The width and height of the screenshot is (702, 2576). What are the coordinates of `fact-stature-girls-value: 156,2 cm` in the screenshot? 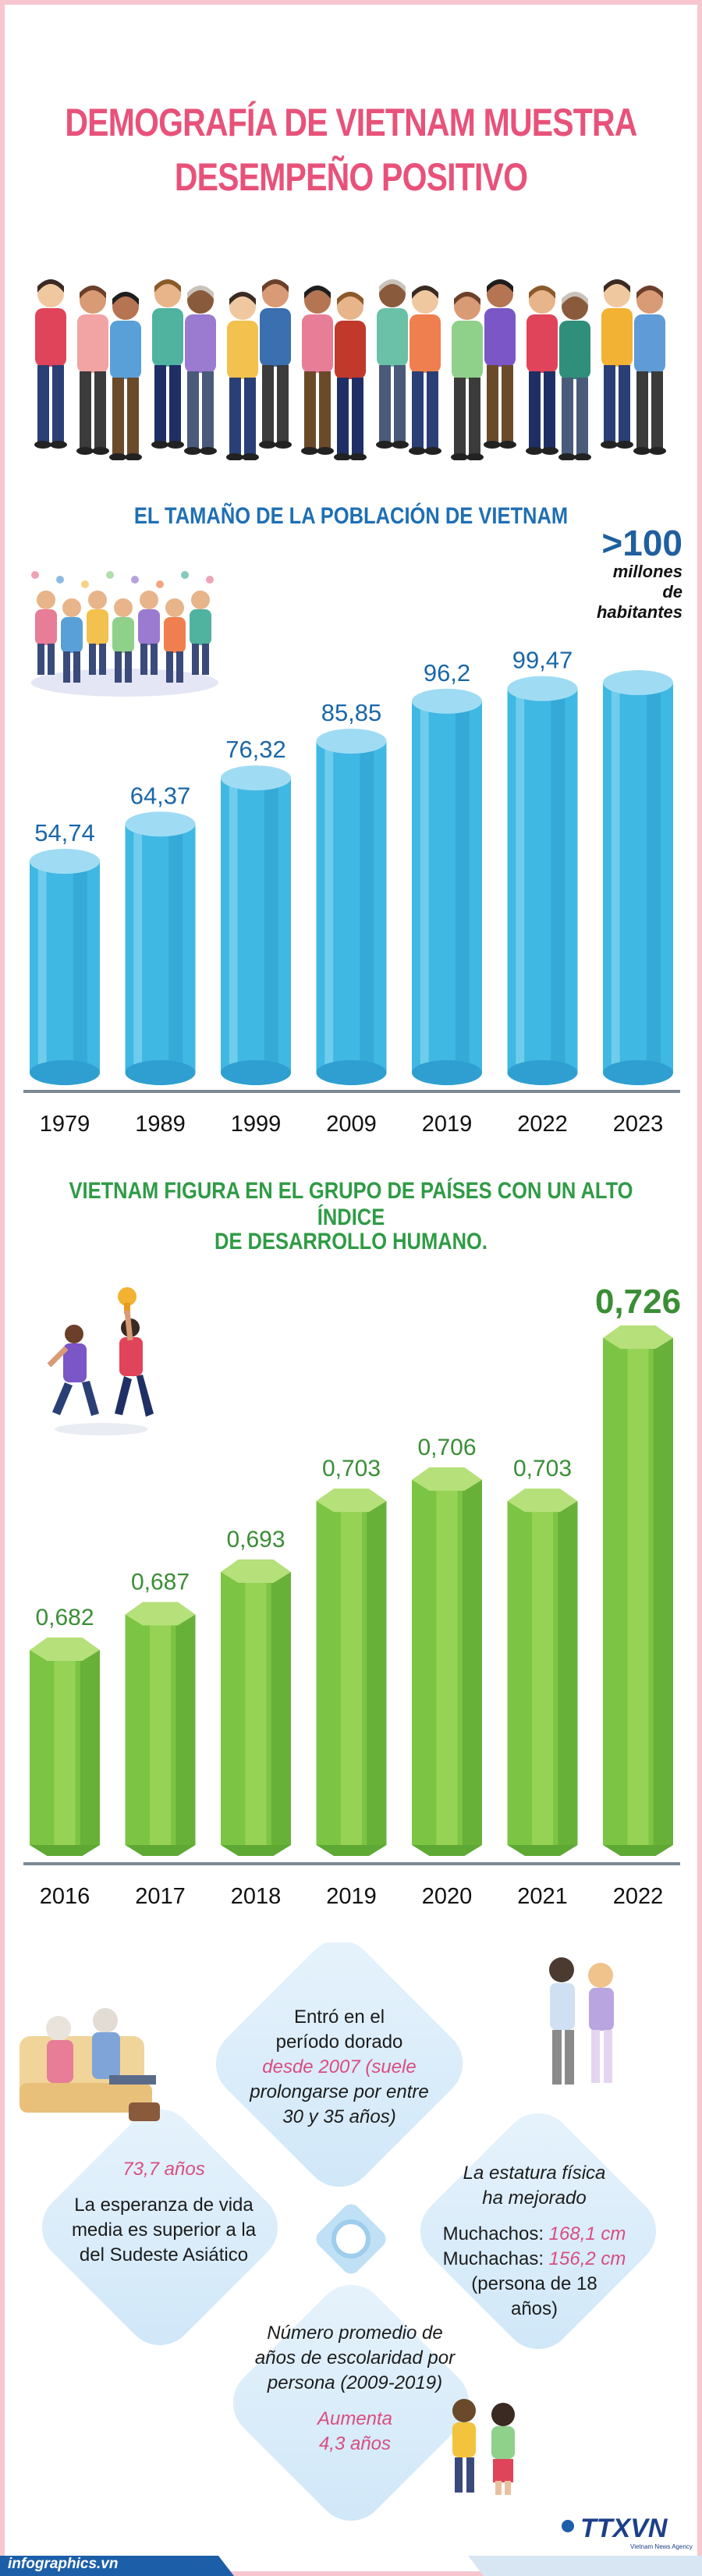 It's located at (587, 2258).